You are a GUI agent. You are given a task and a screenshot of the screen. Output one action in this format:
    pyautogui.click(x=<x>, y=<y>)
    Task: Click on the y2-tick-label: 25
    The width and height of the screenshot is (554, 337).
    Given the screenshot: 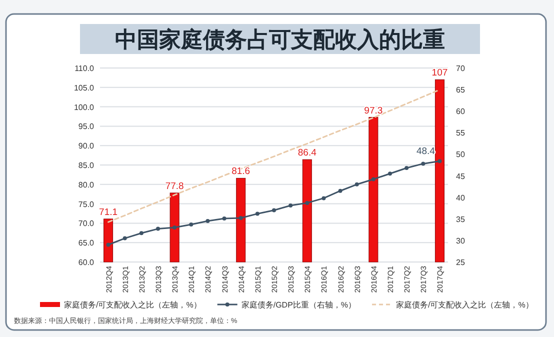 What is the action you would take?
    pyautogui.click(x=461, y=262)
    